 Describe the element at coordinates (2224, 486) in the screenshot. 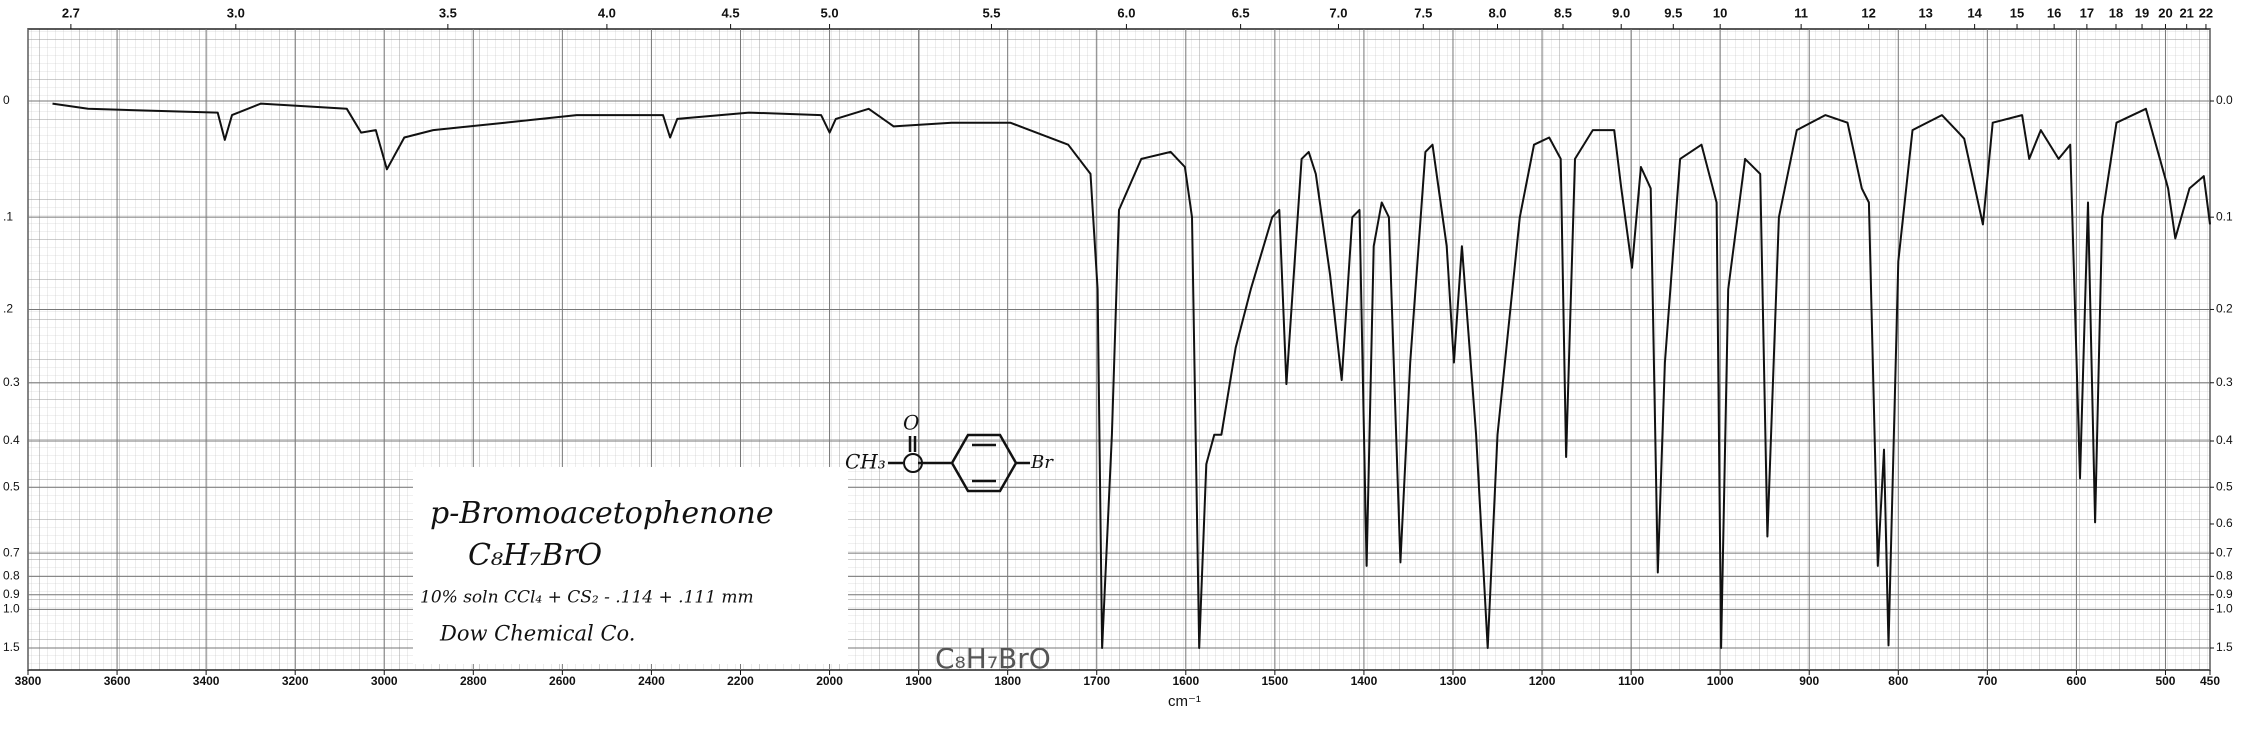

I see `y2-tick-label: 0.5` at that location.